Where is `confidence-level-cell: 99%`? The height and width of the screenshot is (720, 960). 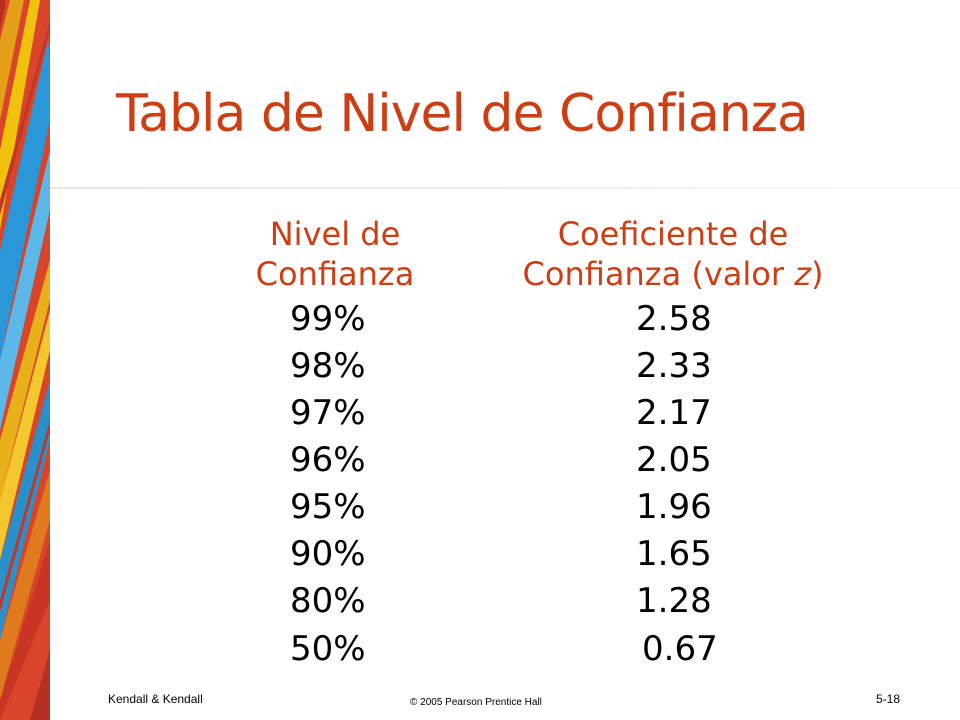 confidence-level-cell: 99% is located at coordinates (328, 319).